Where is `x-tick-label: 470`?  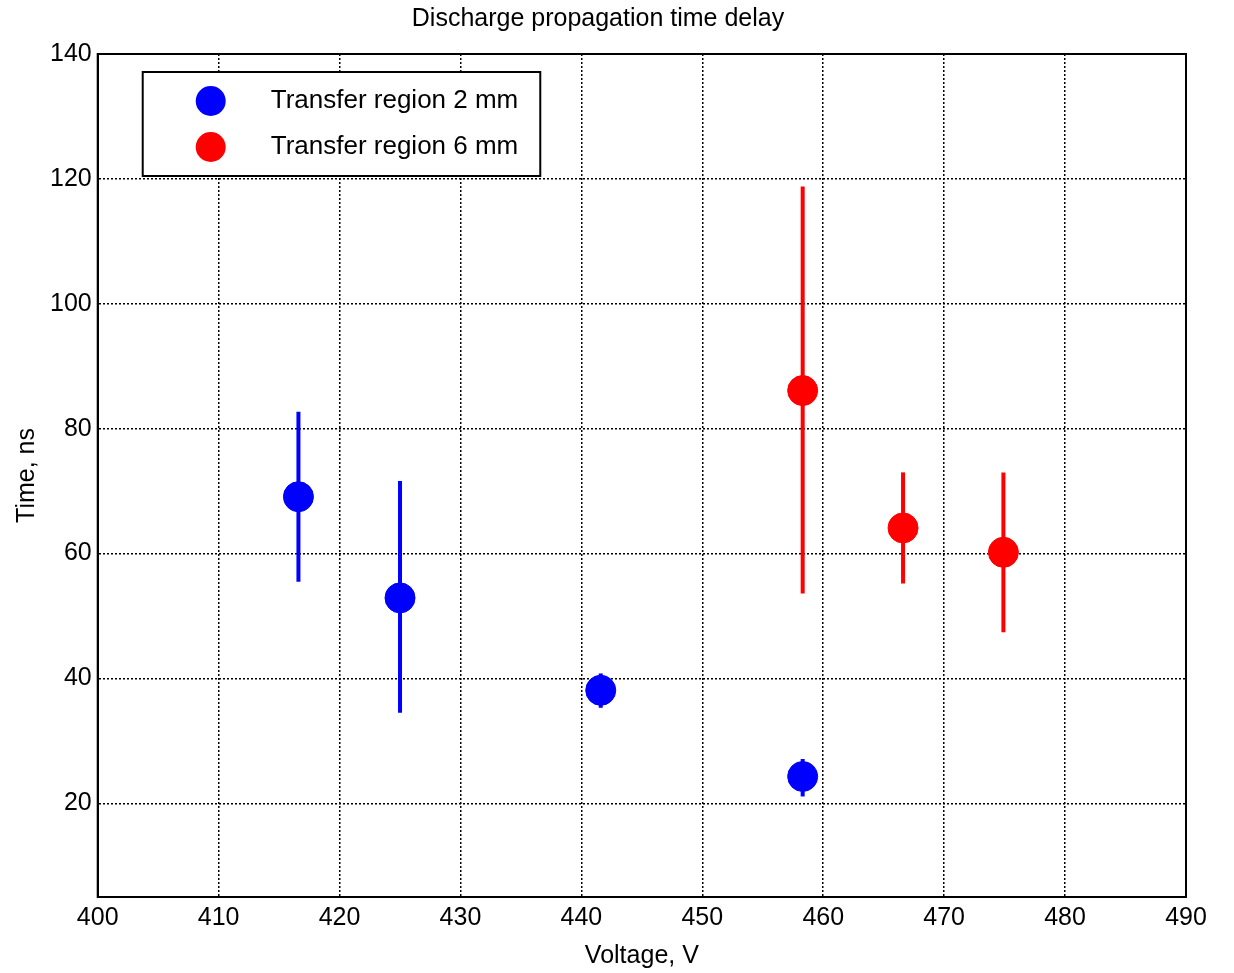
x-tick-label: 470 is located at coordinates (944, 915).